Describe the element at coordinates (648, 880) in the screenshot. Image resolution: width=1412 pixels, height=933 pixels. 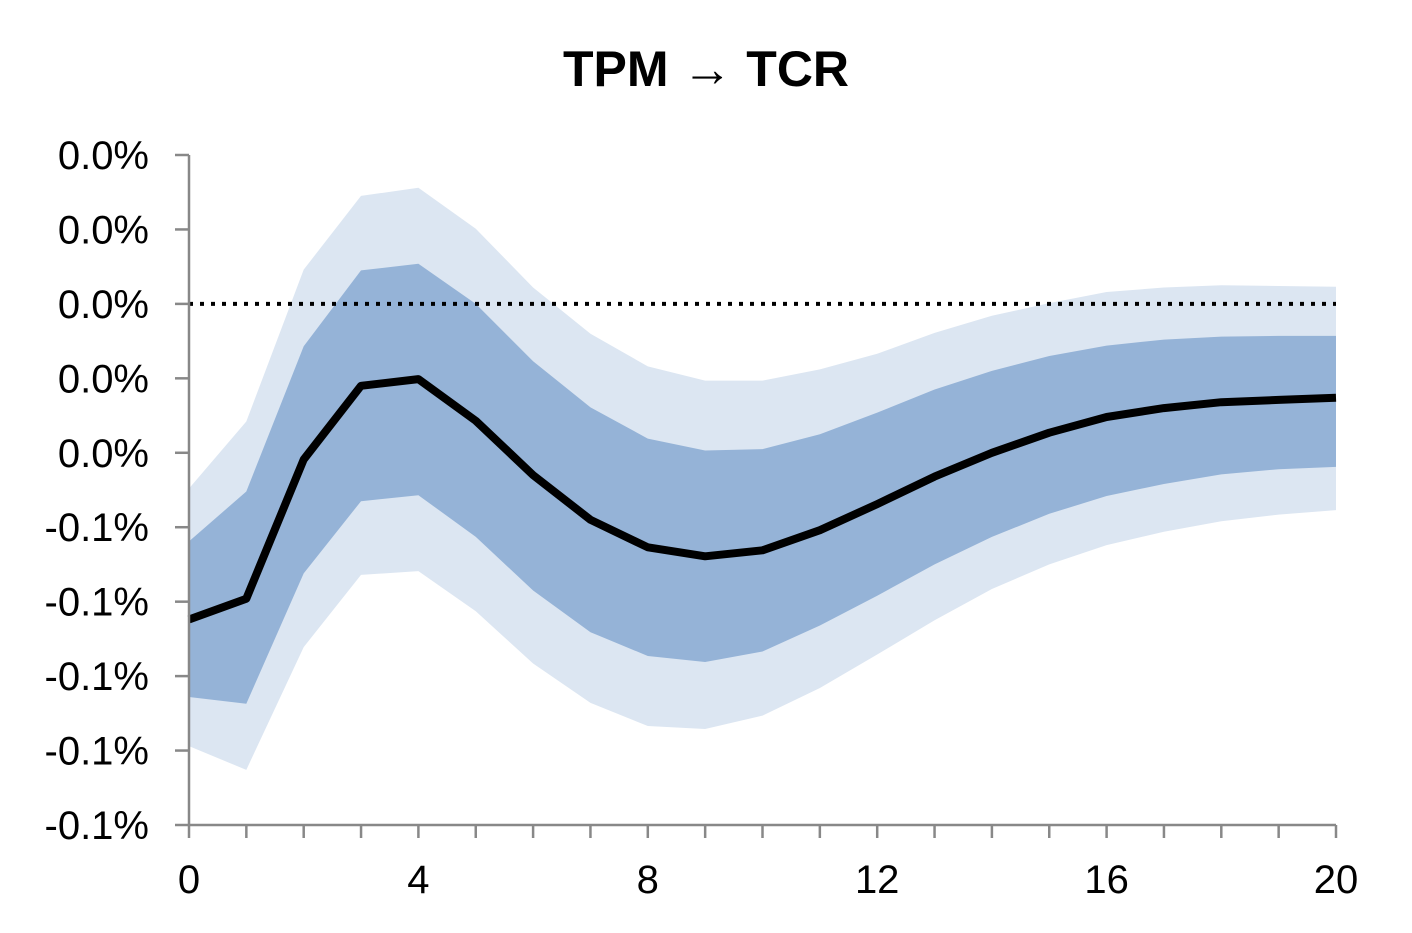
I see `x-tick-label: 8` at that location.